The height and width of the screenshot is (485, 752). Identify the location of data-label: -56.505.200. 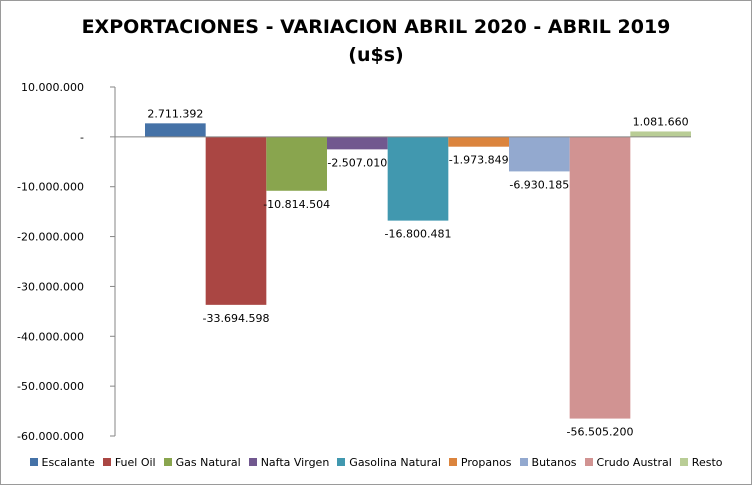
(600, 432).